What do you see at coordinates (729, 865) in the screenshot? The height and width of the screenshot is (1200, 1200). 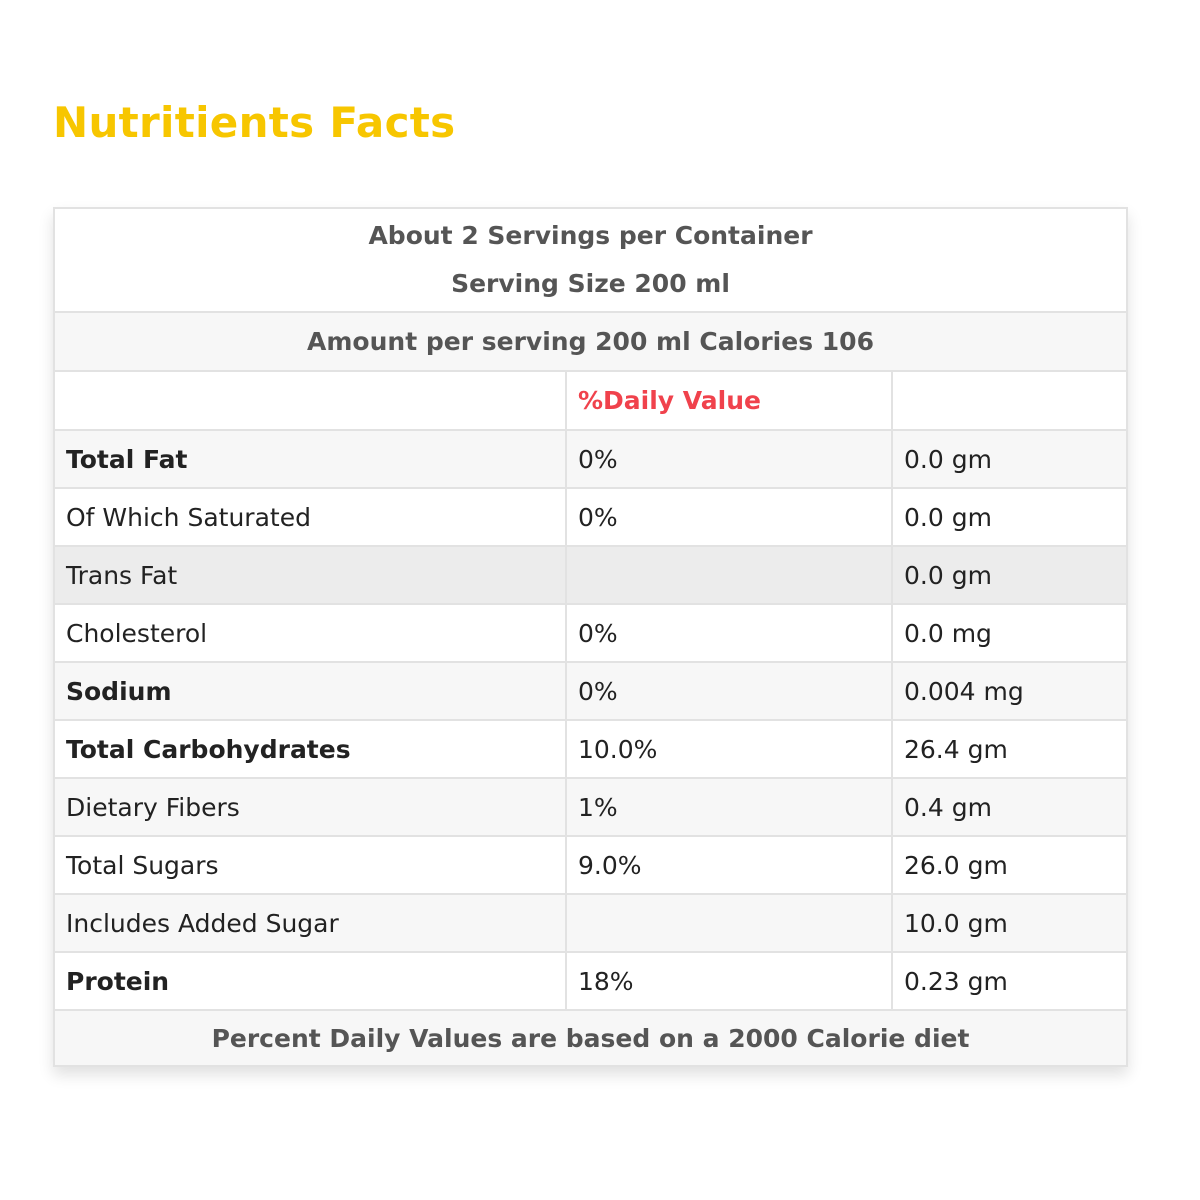 I see `daily-percent: 9.0%` at bounding box center [729, 865].